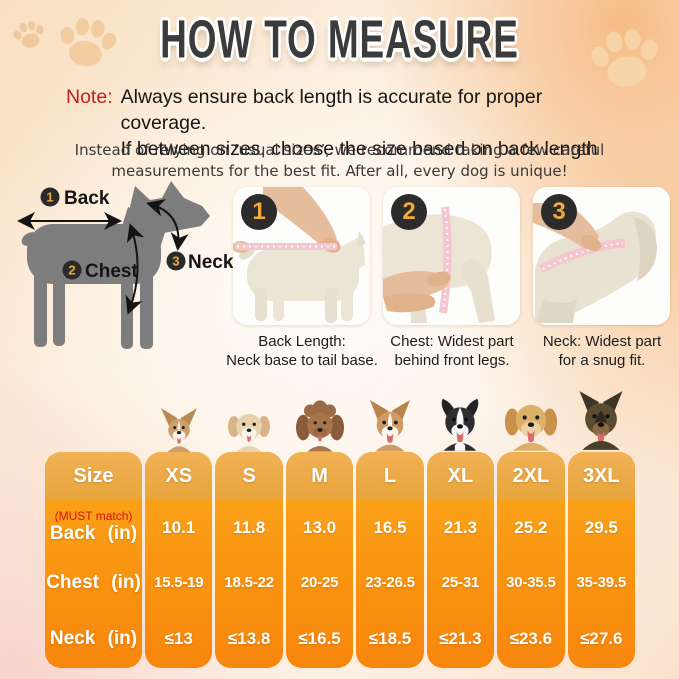  I want to click on chest-measure-arrow, so click(134, 269).